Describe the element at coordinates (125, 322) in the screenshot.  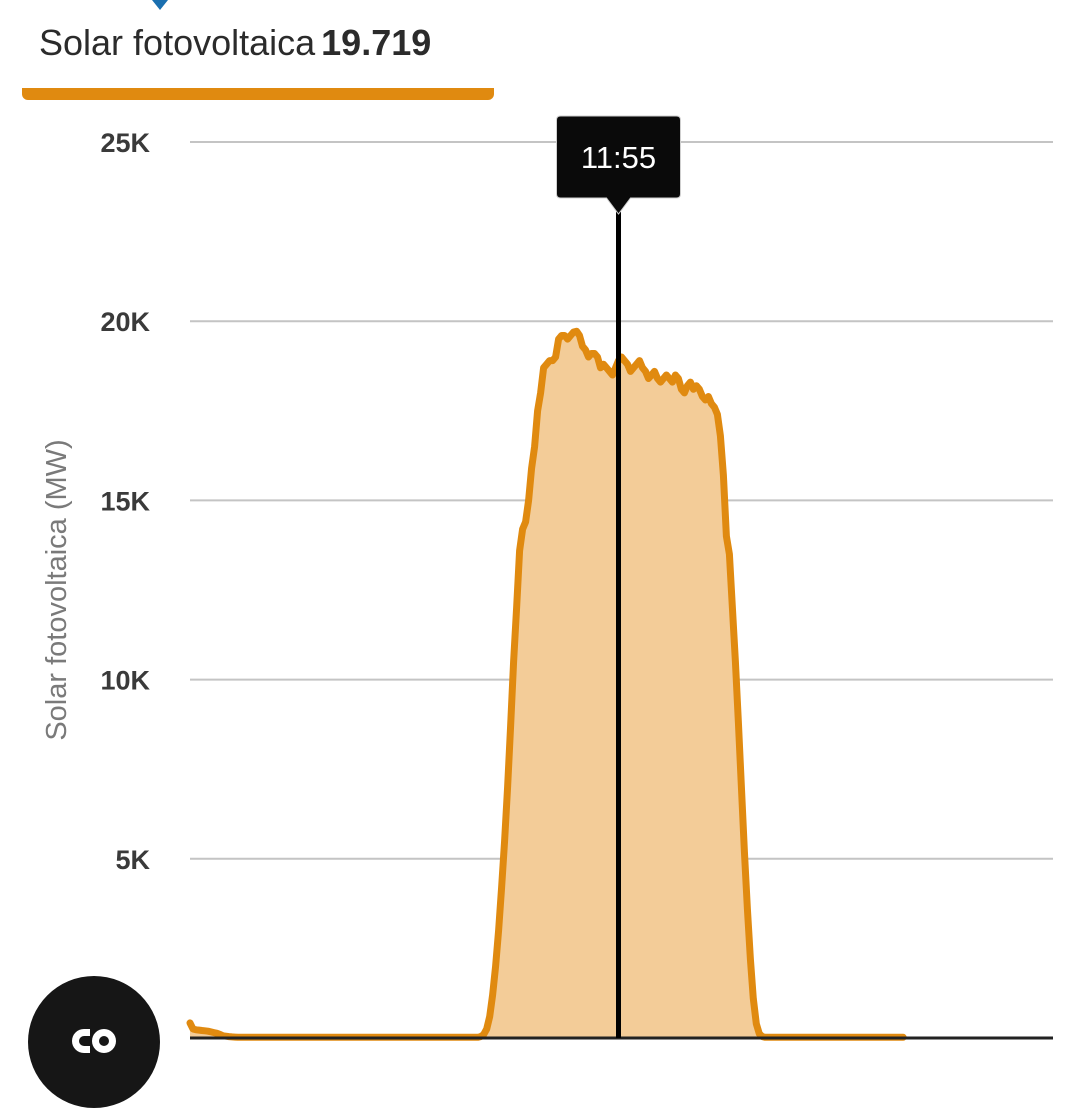
I see `y-tick-label: 20K` at that location.